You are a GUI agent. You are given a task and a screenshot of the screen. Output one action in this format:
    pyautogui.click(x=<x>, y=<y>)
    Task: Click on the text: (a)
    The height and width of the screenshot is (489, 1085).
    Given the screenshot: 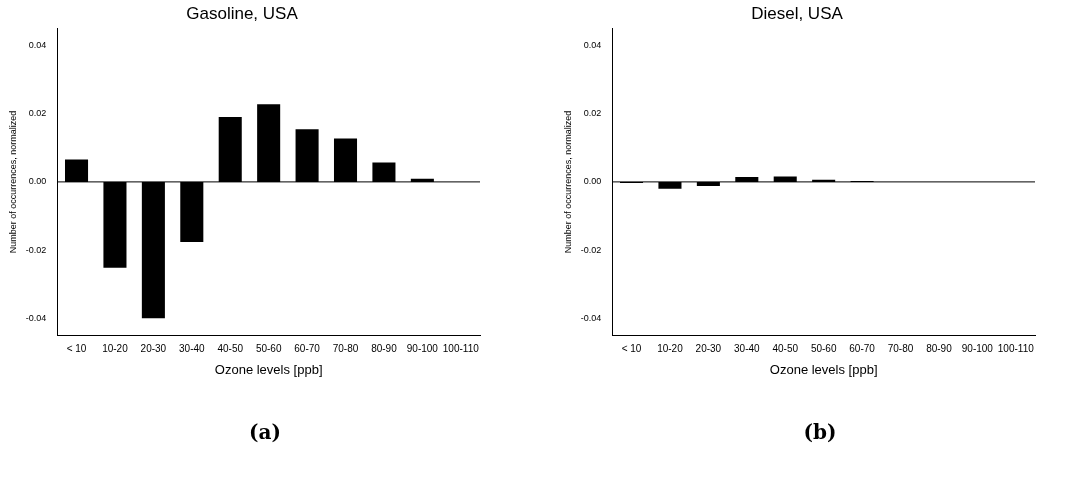 What is the action you would take?
    pyautogui.click(x=265, y=432)
    